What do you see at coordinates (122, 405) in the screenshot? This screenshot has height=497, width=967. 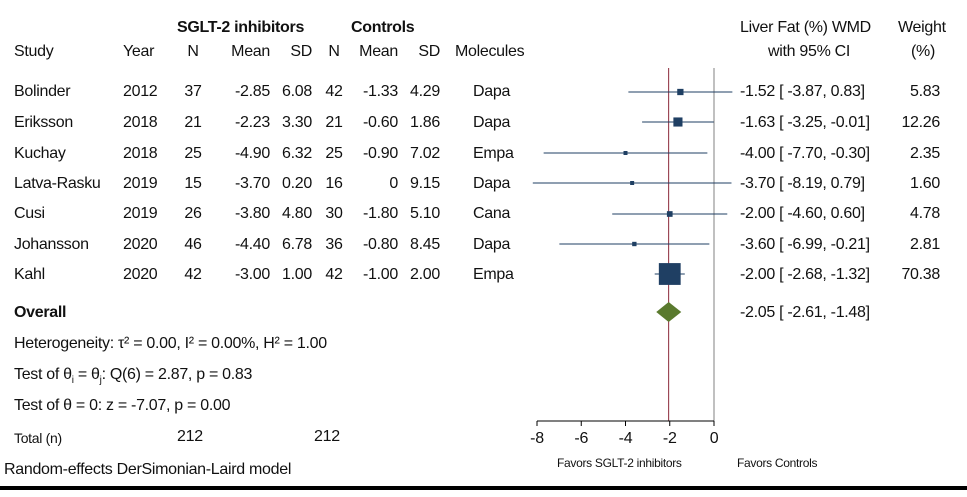 I see `overall-effect-test: Test of θ = 0: z = -7.07, p = 0.00` at bounding box center [122, 405].